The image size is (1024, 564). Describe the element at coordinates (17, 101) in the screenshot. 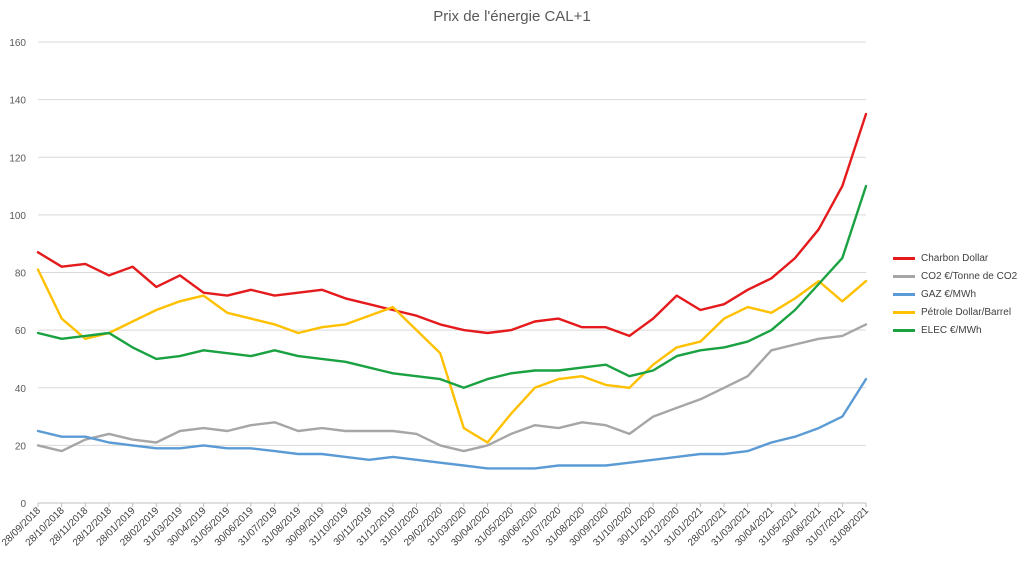

I see `y-tick-label: 140` at that location.